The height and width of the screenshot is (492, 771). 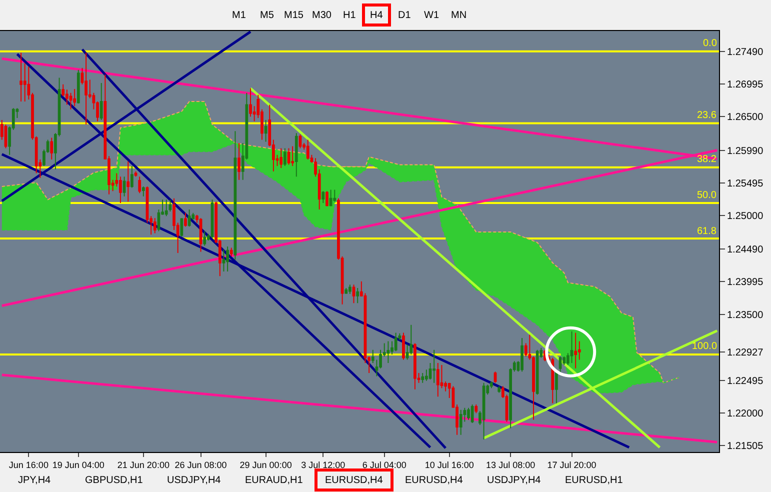 What do you see at coordinates (745, 85) in the screenshot?
I see `y-tick-label: 1.26995` at bounding box center [745, 85].